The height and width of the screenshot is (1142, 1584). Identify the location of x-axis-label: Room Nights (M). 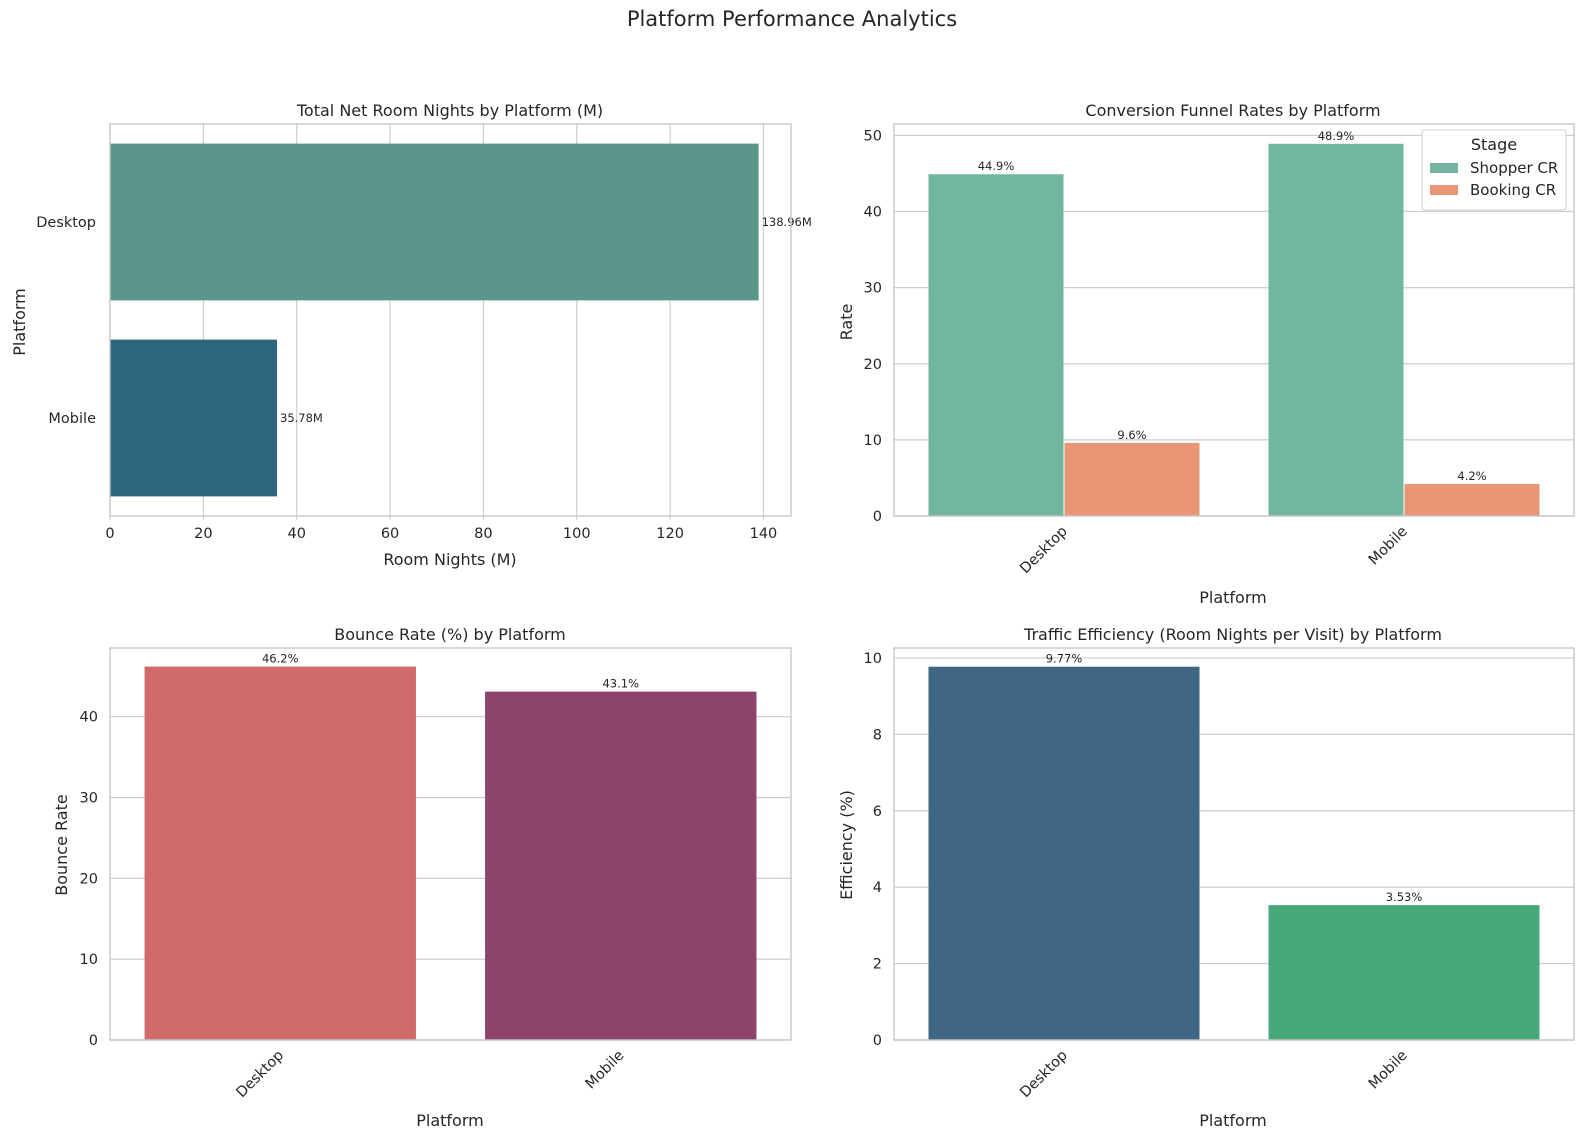
(449, 559).